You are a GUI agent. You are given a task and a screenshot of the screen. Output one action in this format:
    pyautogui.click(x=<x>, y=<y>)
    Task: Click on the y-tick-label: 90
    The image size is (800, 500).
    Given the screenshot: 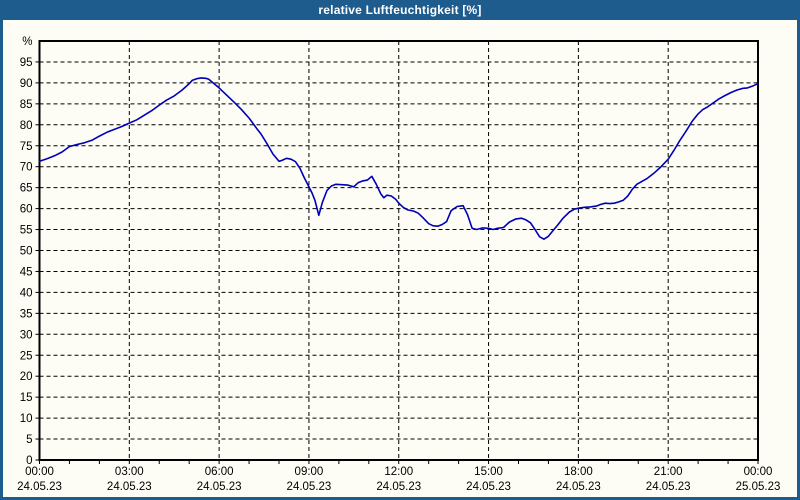 What is the action you would take?
    pyautogui.click(x=26, y=84)
    